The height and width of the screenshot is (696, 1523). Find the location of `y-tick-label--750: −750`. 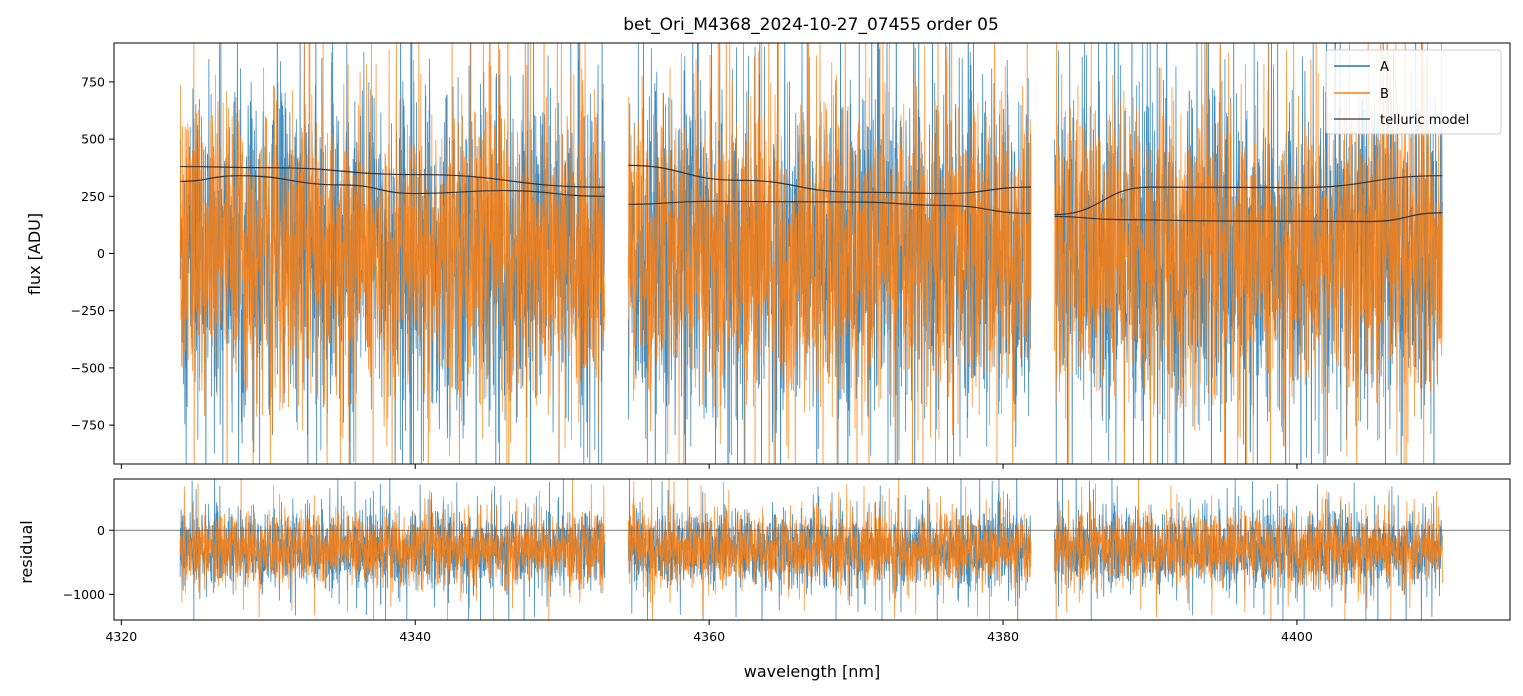

y-tick-label--750: −750 is located at coordinates (88, 425).